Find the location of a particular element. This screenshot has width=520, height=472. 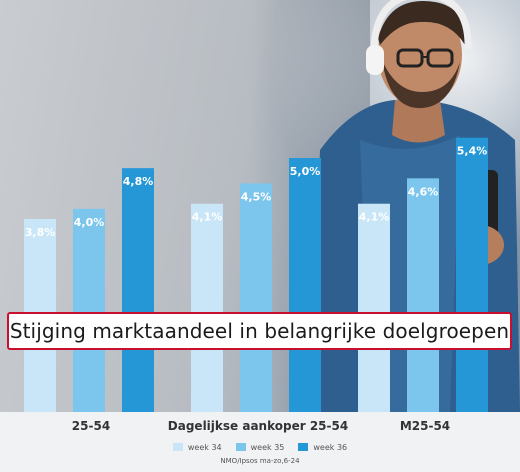

legend-label: week 35 is located at coordinates (267, 447).